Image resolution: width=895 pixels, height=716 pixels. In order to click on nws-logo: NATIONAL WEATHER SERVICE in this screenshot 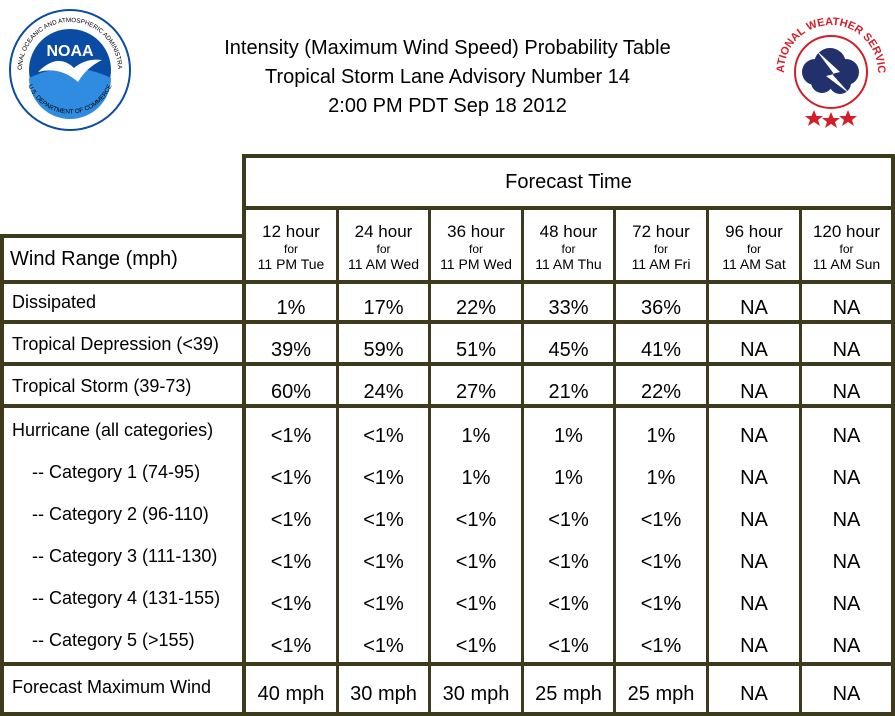, I will do `click(829, 65)`.